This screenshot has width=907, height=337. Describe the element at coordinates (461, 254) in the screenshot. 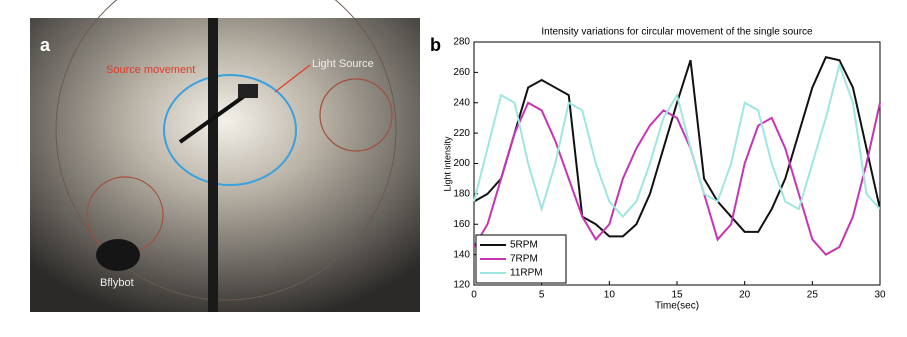

I see `y-tick-label: 140` at that location.